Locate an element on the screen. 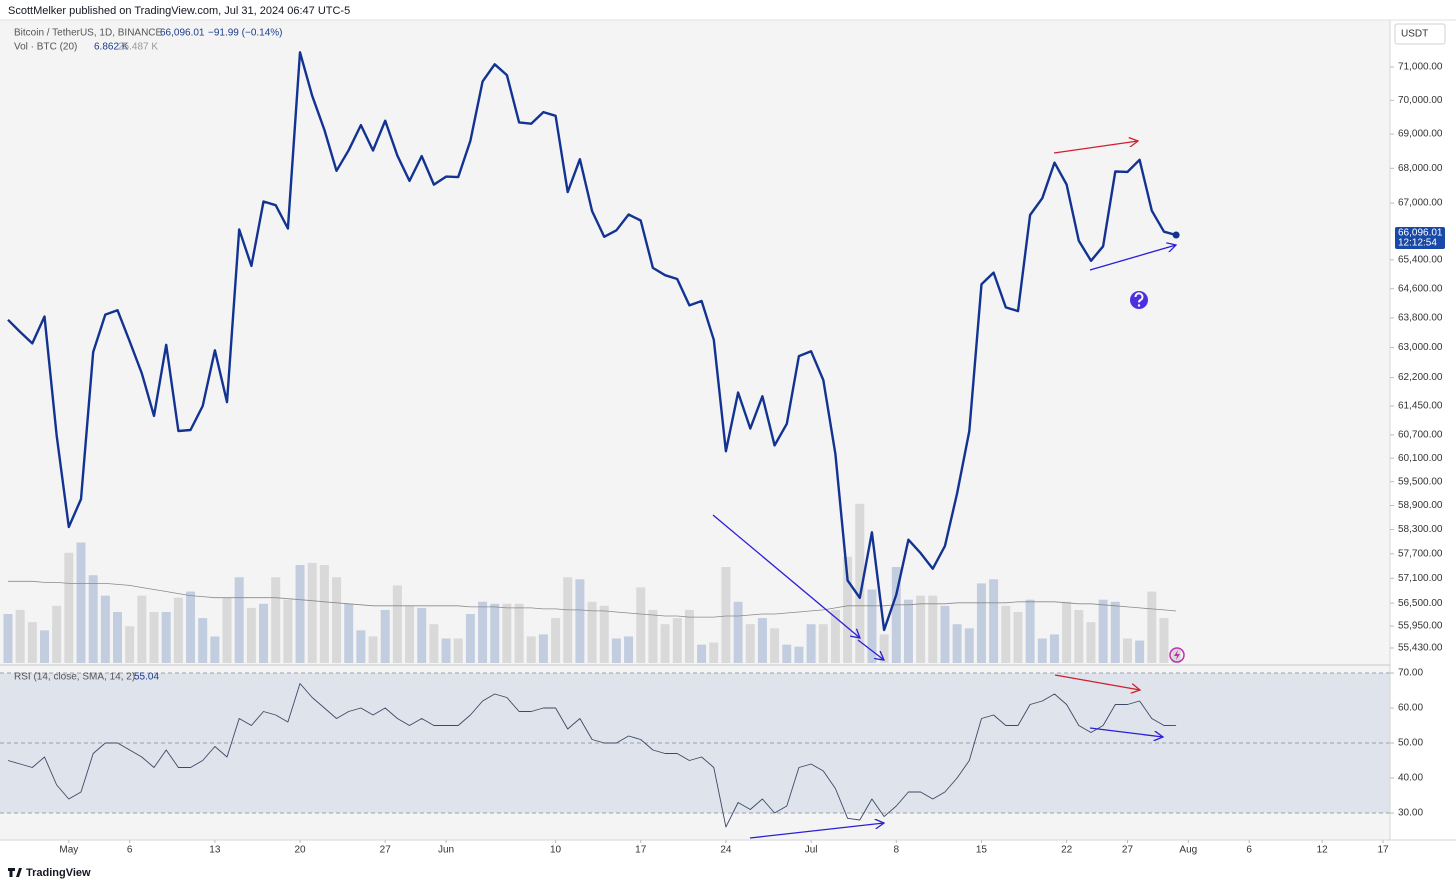 This screenshot has width=1456, height=887. y-unit: USDT is located at coordinates (1414, 34).